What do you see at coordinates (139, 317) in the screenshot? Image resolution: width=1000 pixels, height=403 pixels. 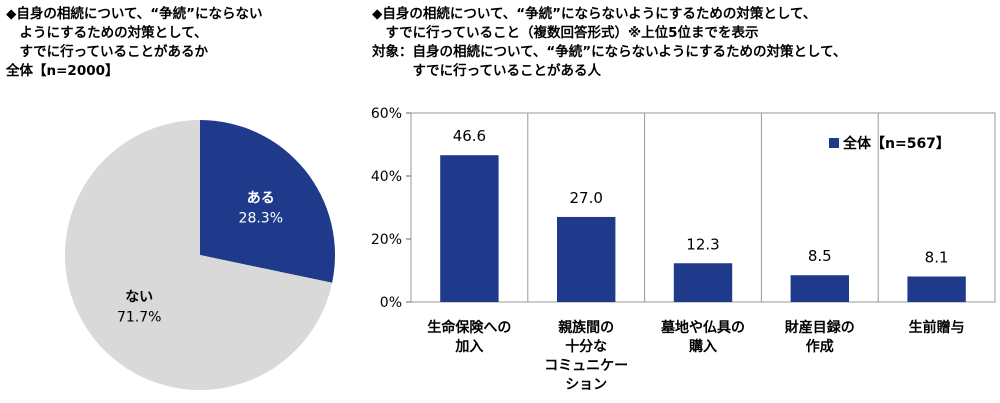 I see `pie-slice-value-2: 71.7%` at bounding box center [139, 317].